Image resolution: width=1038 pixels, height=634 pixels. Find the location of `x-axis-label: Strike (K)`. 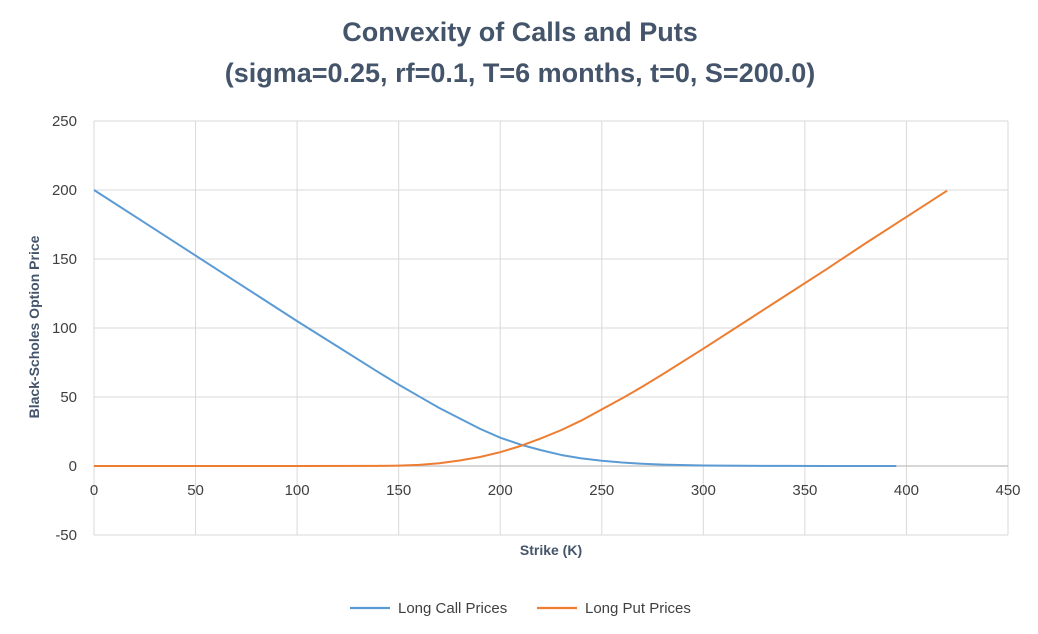

x-axis-label: Strike (K) is located at coordinates (551, 550).